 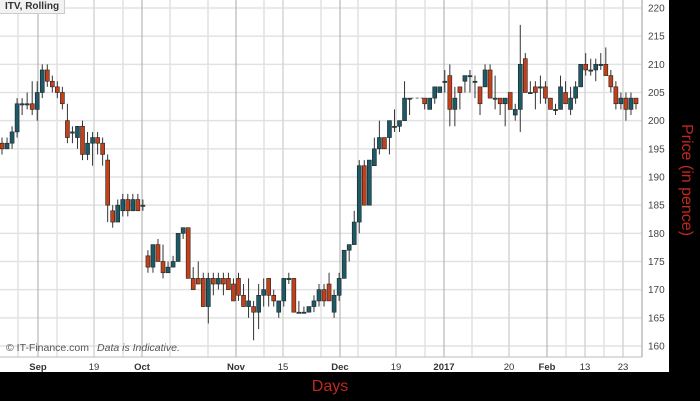 I want to click on x-tick-label: 13, so click(x=585, y=367).